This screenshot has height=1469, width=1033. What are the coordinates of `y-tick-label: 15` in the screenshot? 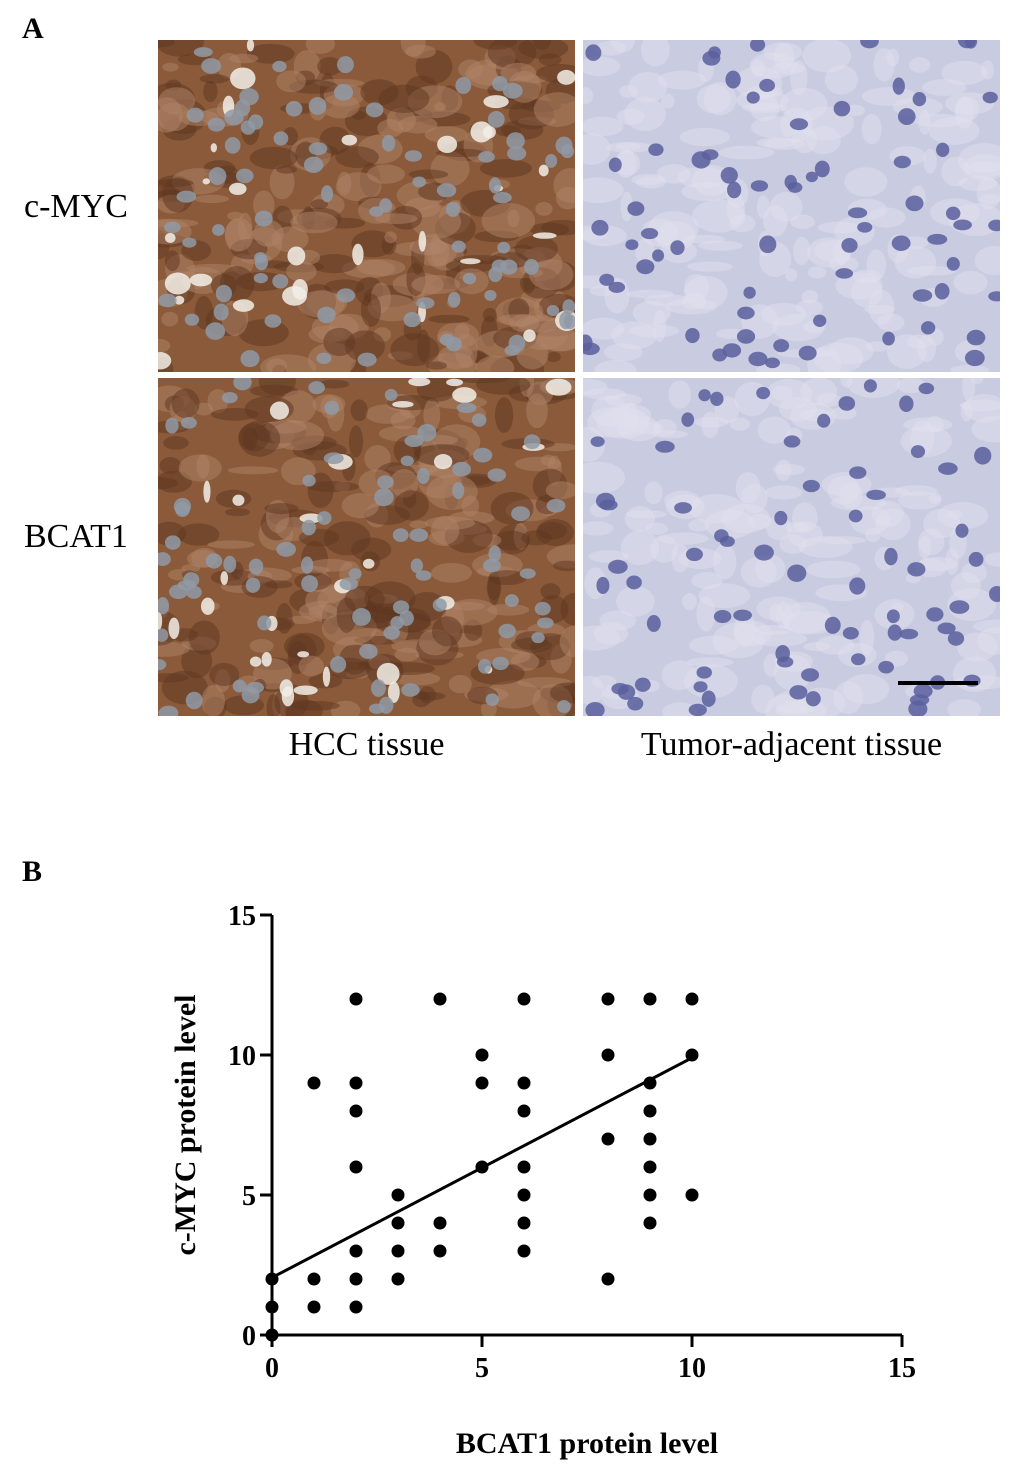 It's located at (242, 916).